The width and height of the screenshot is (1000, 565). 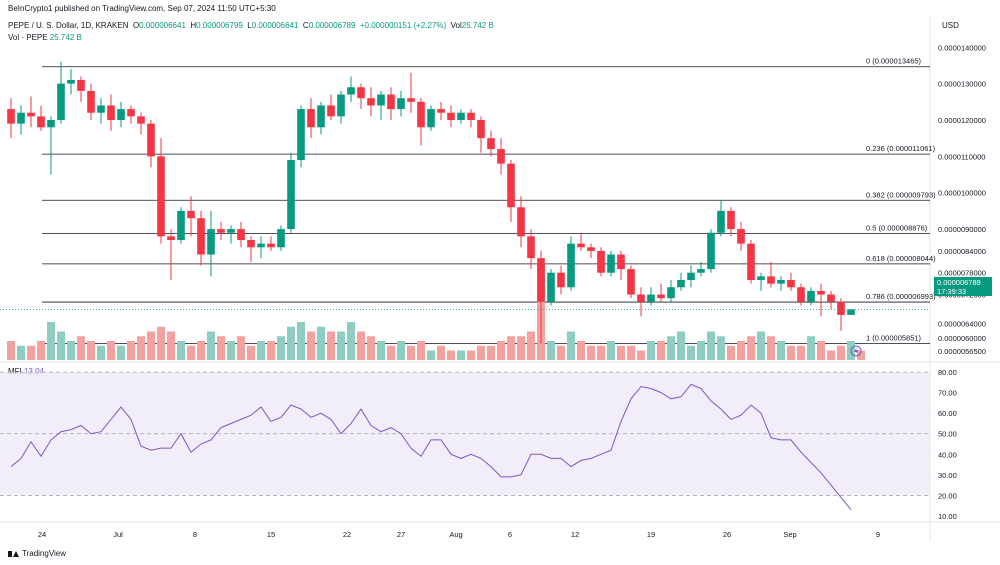 What do you see at coordinates (193, 25) in the screenshot?
I see `ohlc-high-label: H` at bounding box center [193, 25].